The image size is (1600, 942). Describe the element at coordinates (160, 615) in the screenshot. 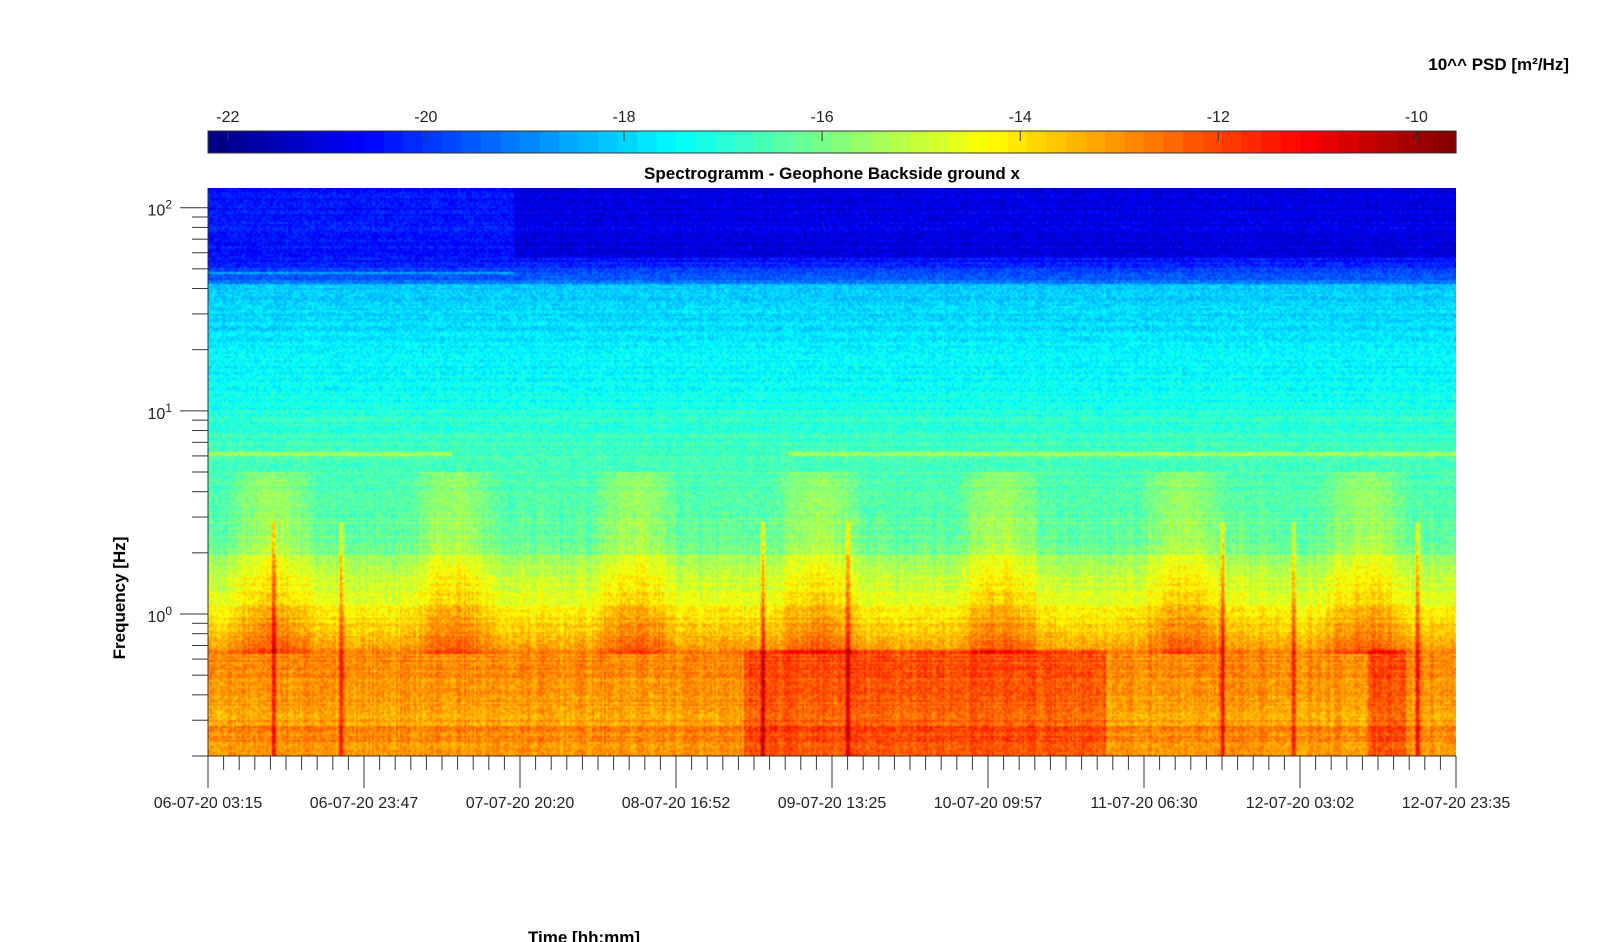

I see `y-tick-label: 10⁰` at that location.